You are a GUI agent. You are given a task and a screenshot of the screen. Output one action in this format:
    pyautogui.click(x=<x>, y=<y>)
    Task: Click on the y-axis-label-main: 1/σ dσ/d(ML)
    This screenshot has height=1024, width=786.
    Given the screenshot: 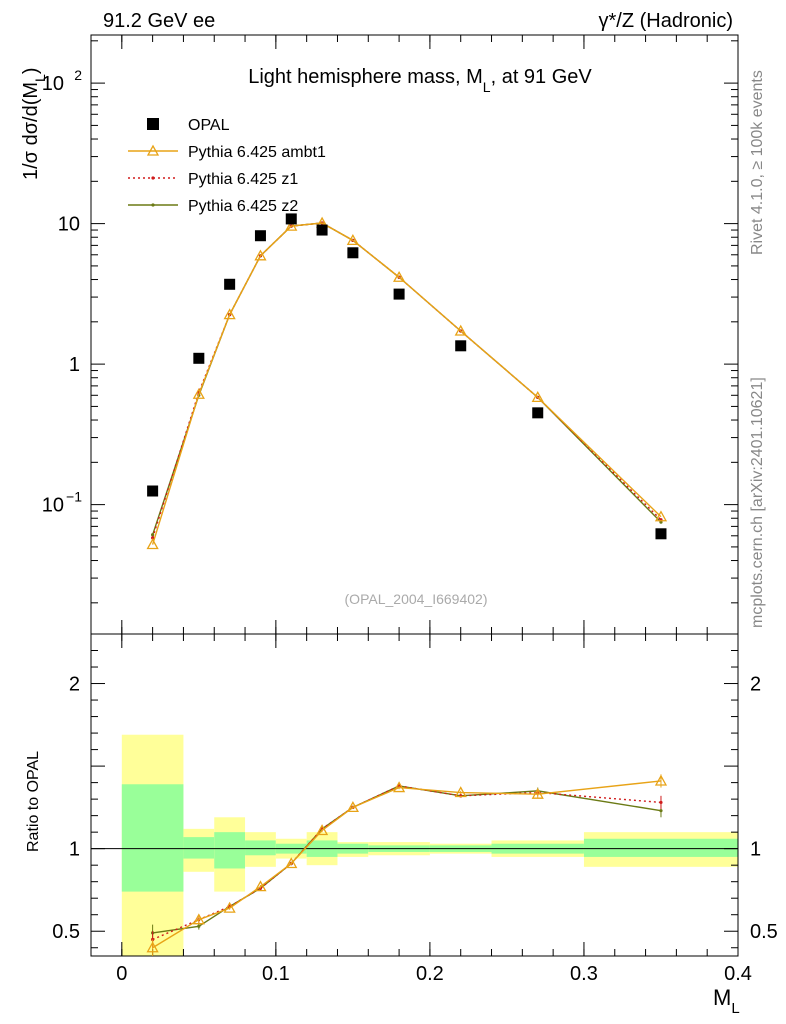 What is the action you would take?
    pyautogui.click(x=34, y=123)
    